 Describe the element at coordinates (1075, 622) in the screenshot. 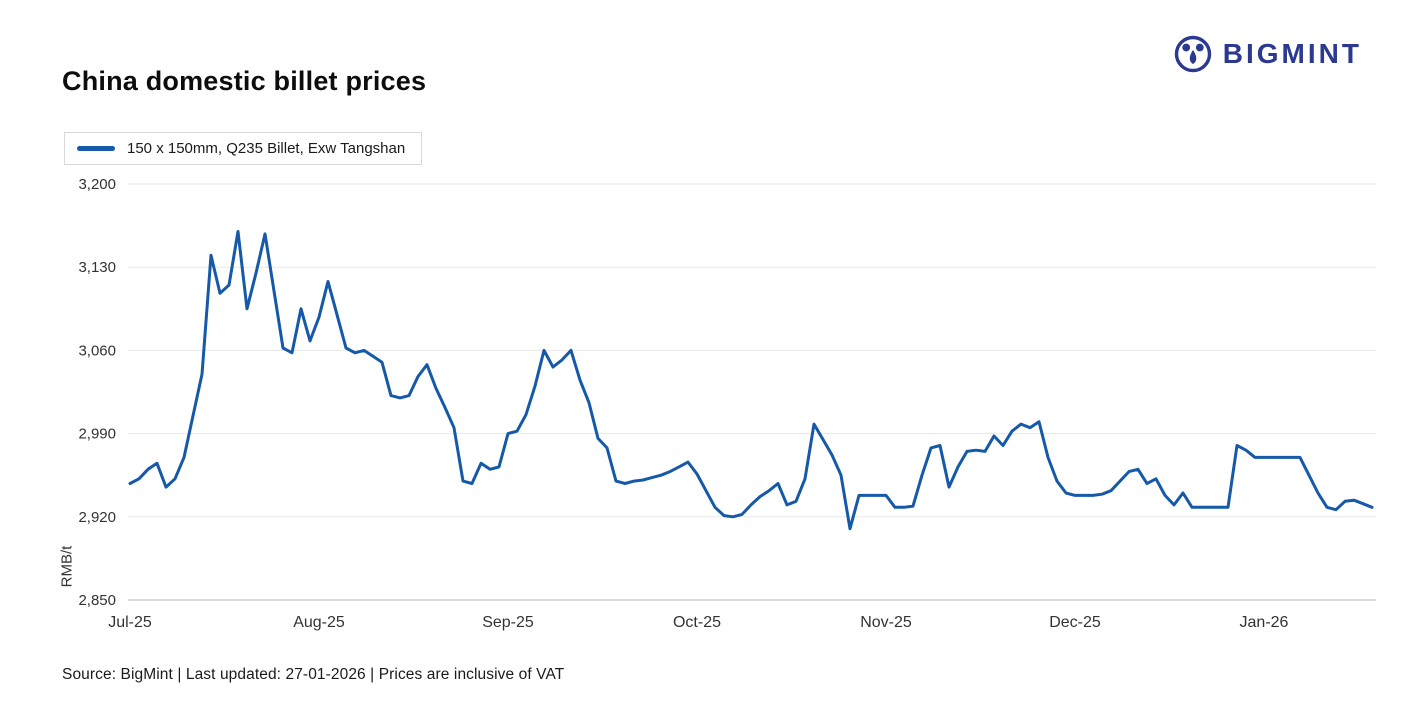

I see `svg-text: Dec-25` at that location.